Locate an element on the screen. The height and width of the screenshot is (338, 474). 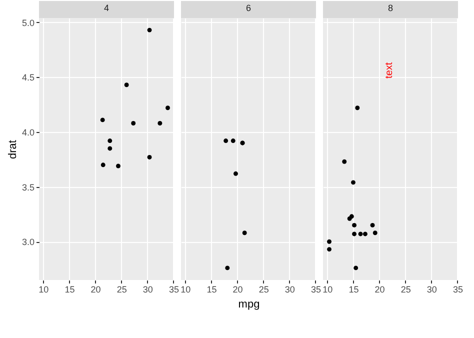
chart-title: 4 is located at coordinates (107, 8).